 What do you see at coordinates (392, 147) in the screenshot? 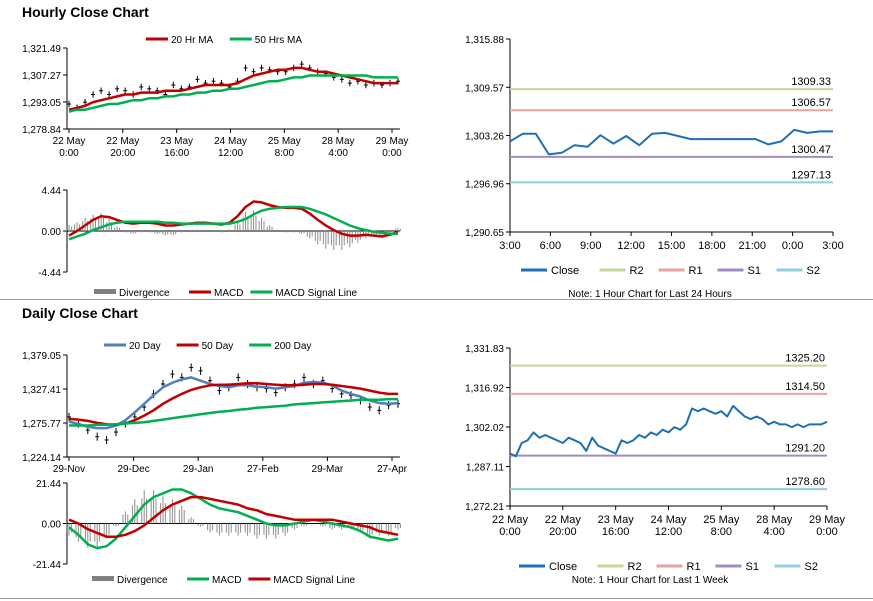
I see `hourly-price-x-tick-label: 29 May 0:00` at bounding box center [392, 147].